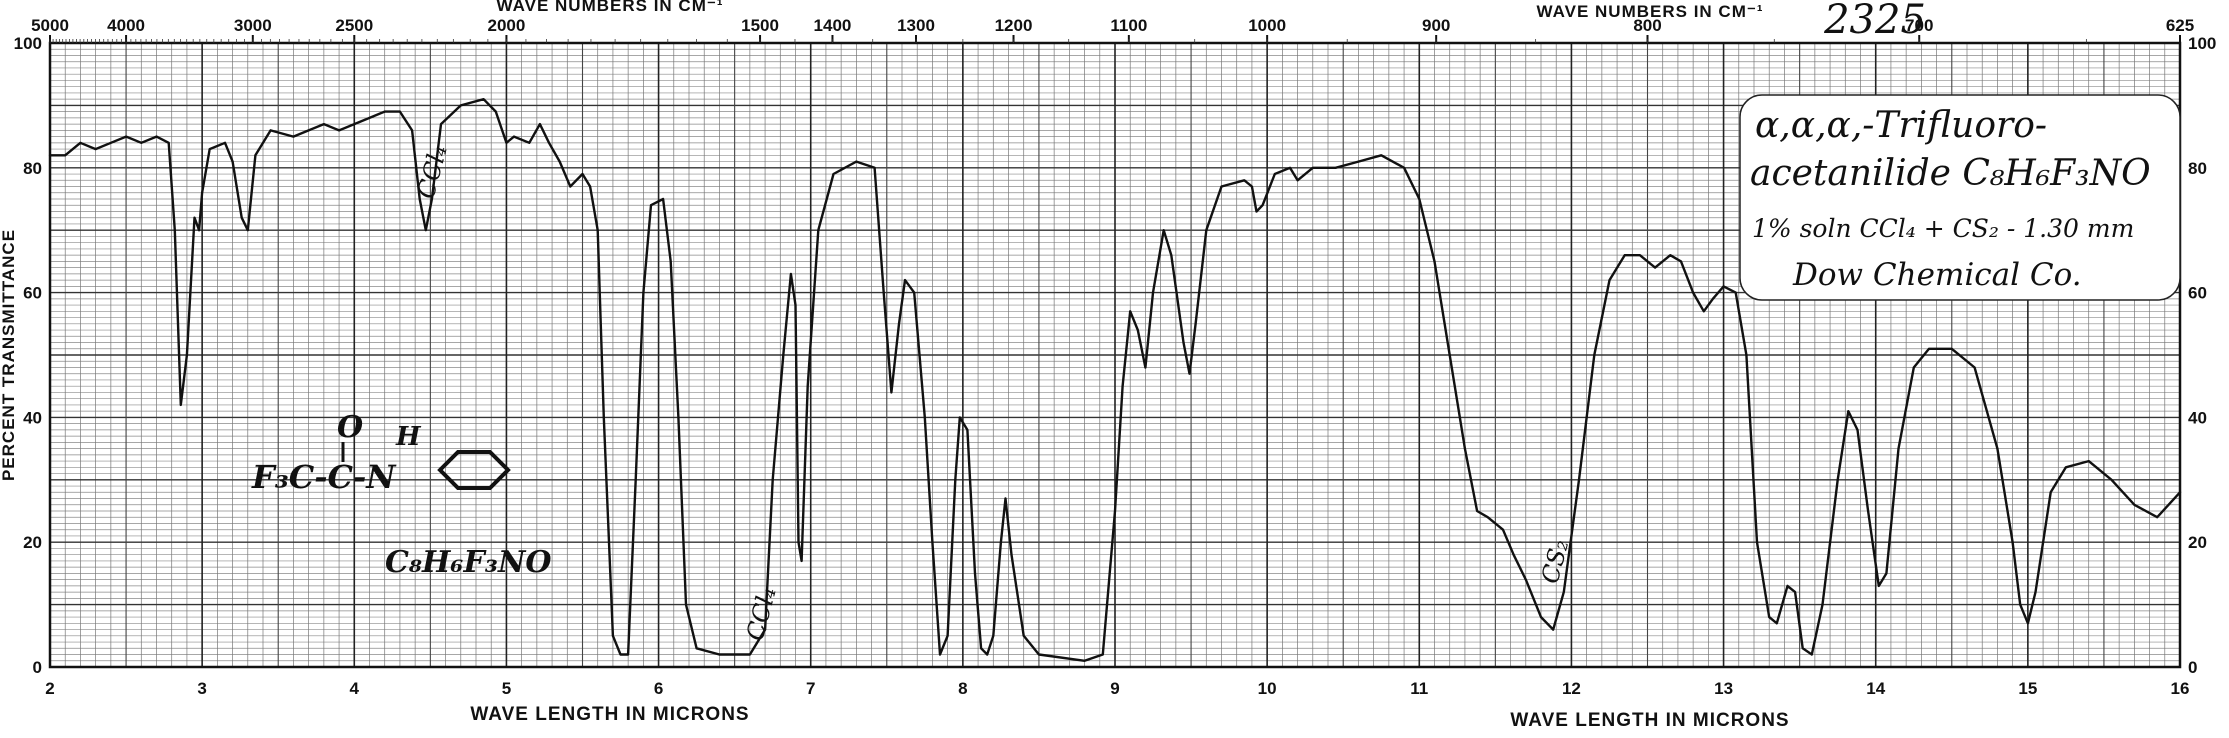 The width and height of the screenshot is (2229, 738). What do you see at coordinates (9, 355) in the screenshot?
I see `y-axis-title: PERCENT TRANSMITTANCE` at bounding box center [9, 355].